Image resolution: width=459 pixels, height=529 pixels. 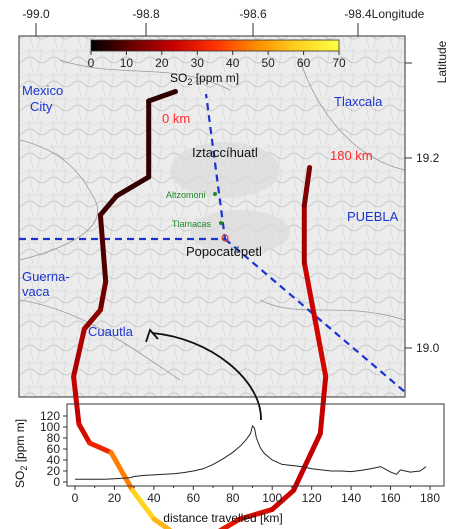 What do you see at coordinates (42, 90) in the screenshot?
I see `place-label: Mexico` at bounding box center [42, 90].